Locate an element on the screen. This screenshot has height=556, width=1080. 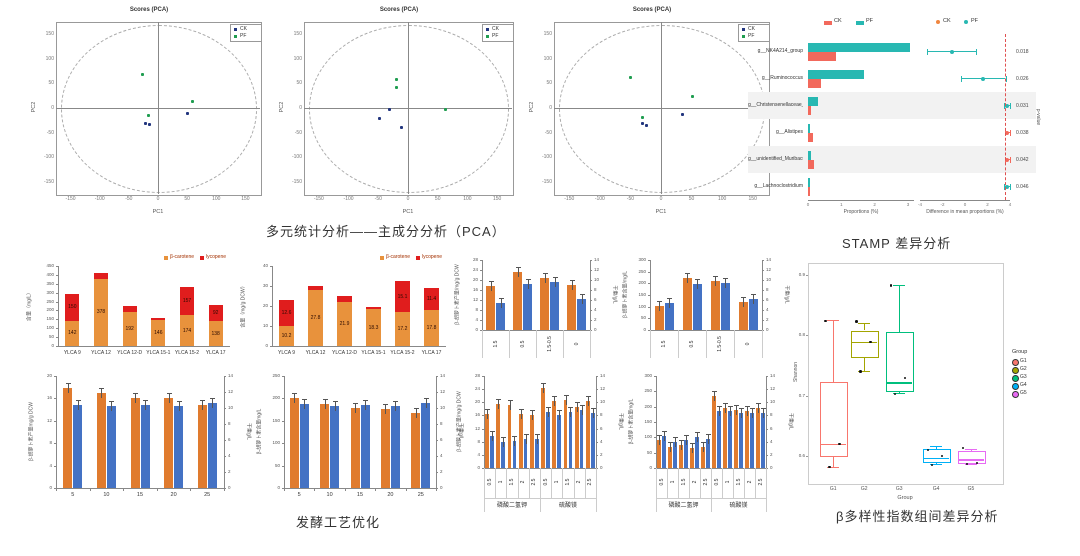
right-axis-label: 干重g/L is located at coordinates (620, 421).